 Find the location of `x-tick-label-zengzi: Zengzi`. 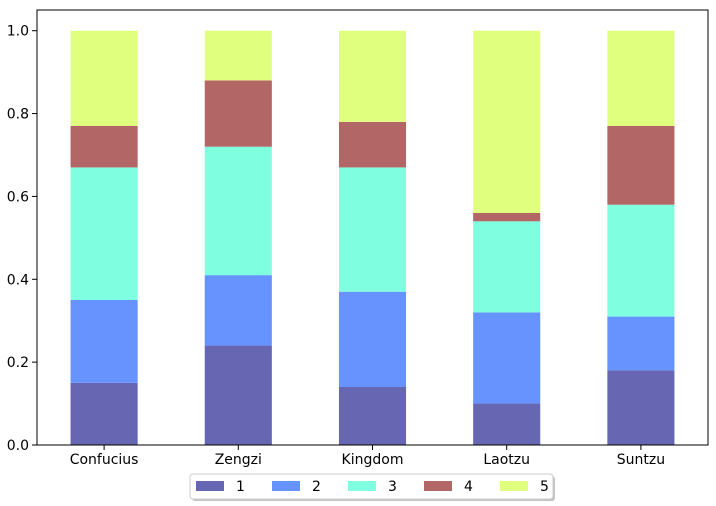

x-tick-label-zengzi: Zengzi is located at coordinates (238, 460).